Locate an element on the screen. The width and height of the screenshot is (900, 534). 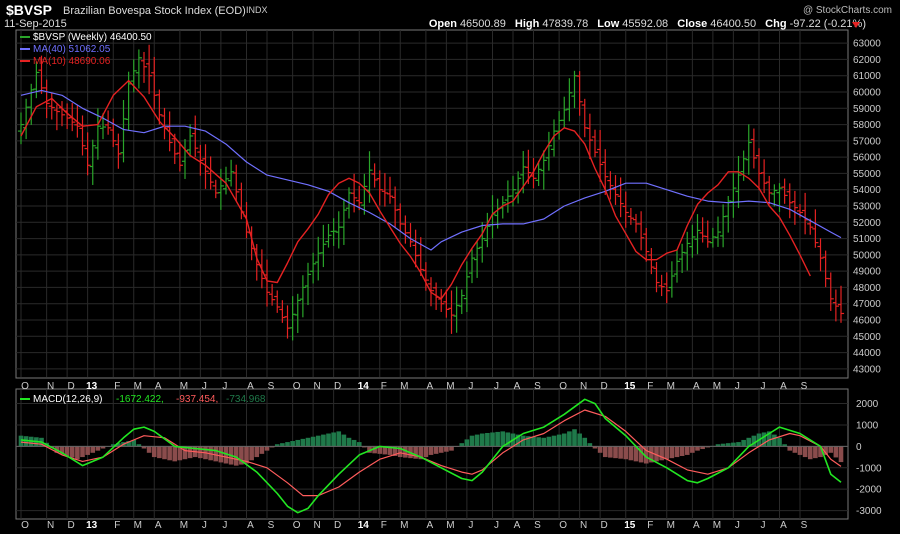
chg-label: Chg is located at coordinates (776, 24).